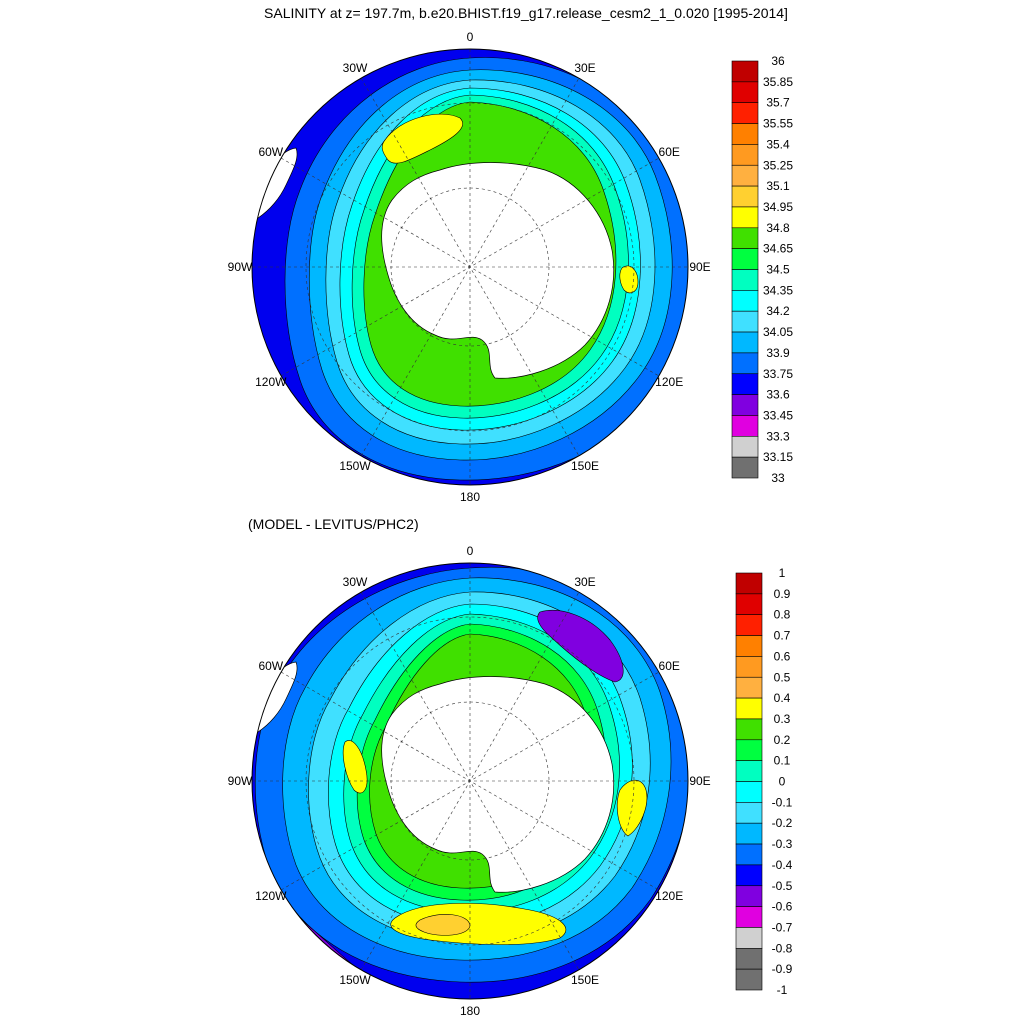 This screenshot has width=1024, height=1024. I want to click on longitude-label-120e: 120E, so click(669, 382).